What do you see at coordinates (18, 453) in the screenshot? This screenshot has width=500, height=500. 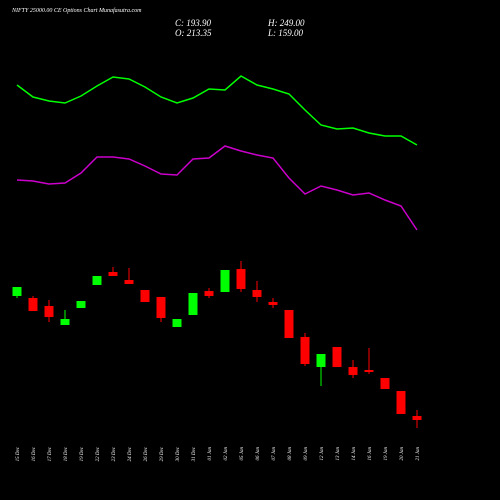 I see `x-tick-label: 15 Dec` at bounding box center [18, 453].